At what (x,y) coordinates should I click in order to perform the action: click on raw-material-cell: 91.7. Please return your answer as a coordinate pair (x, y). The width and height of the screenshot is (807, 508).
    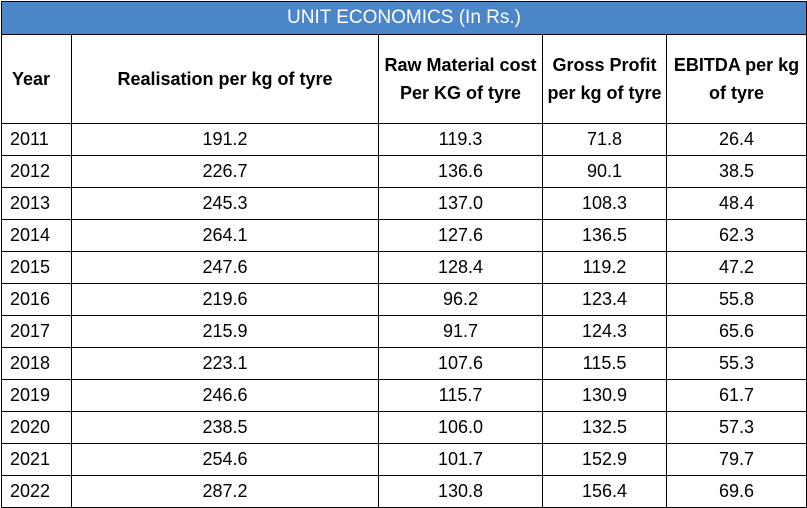
    Looking at the image, I should click on (460, 331).